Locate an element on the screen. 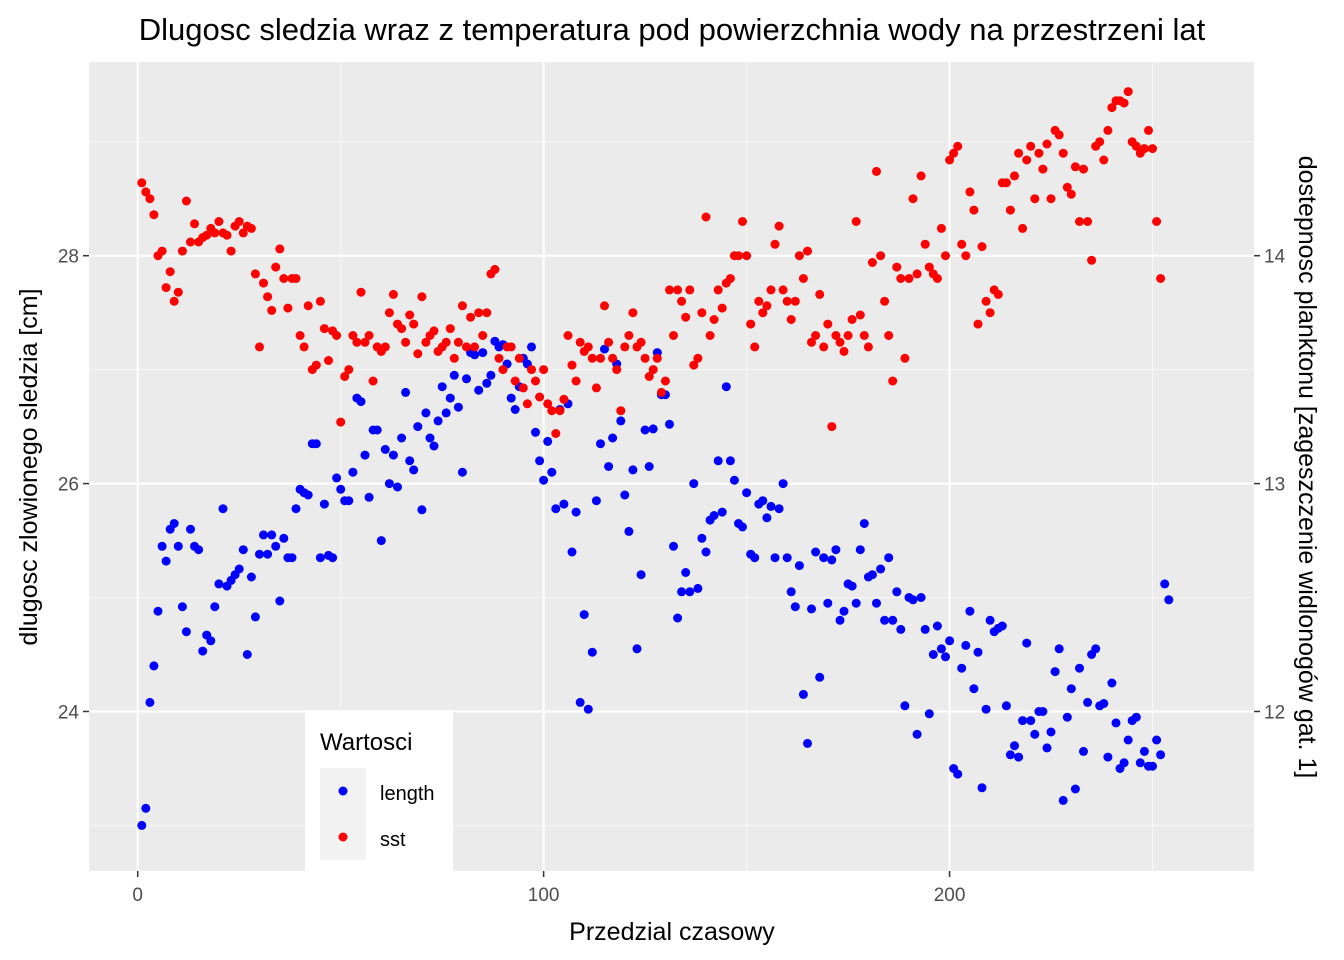  y-tick-label: 28 is located at coordinates (68, 257).